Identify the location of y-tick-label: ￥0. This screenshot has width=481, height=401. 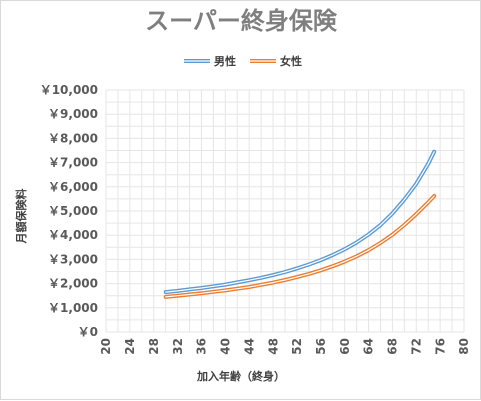
(88, 332).